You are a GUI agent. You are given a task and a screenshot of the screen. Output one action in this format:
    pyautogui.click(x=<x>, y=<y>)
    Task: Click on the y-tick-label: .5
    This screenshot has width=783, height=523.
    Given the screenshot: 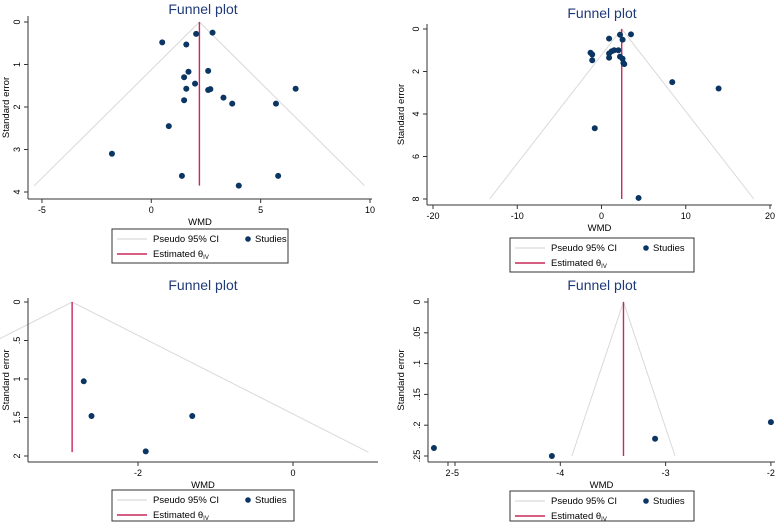 What is the action you would take?
    pyautogui.click(x=17, y=341)
    